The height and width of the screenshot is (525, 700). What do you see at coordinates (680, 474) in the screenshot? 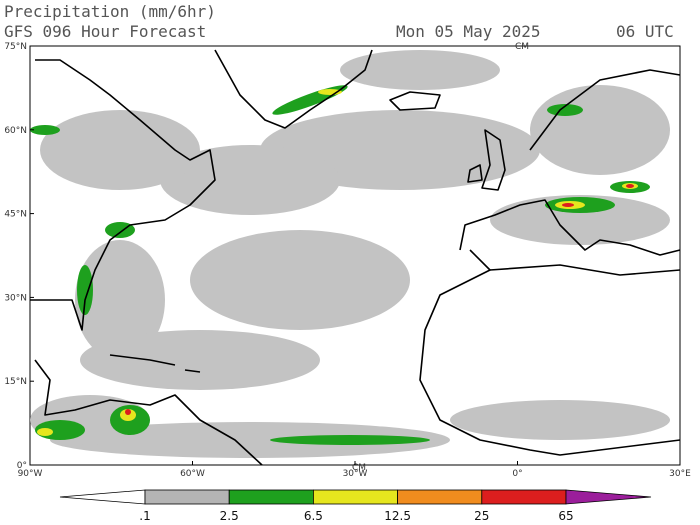
I see `lon-label: 30°E` at bounding box center [680, 474].